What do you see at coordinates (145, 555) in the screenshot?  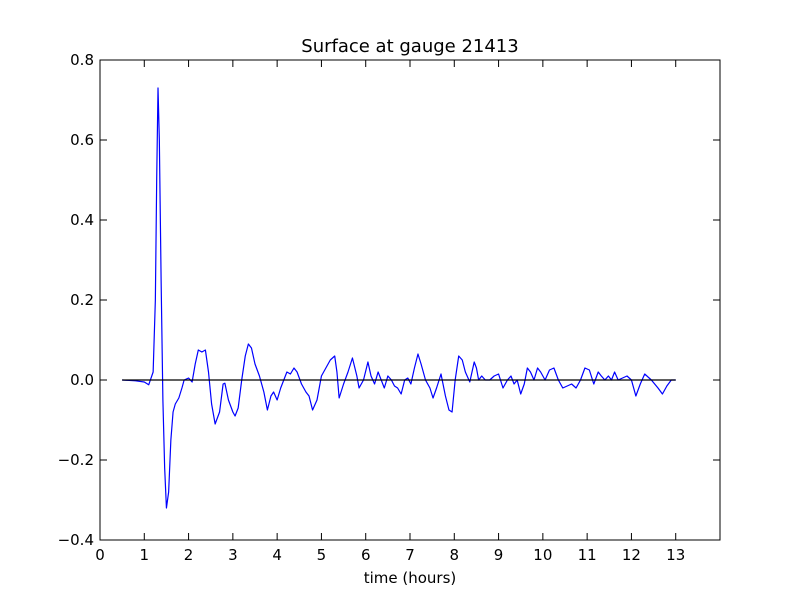 I see `x-tick-label: 1` at bounding box center [145, 555].